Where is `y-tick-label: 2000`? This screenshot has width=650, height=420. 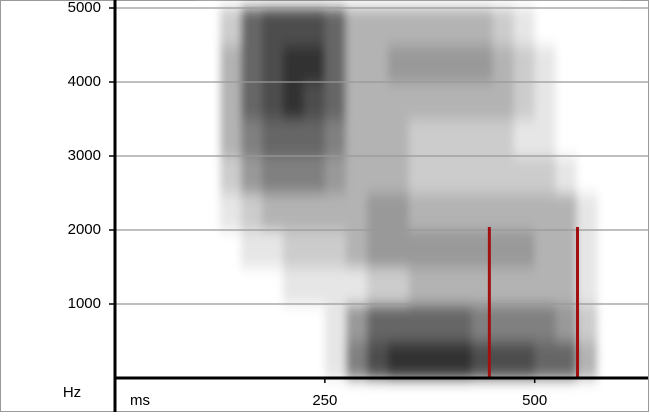
y-tick-label: 2000 is located at coordinates (84, 229).